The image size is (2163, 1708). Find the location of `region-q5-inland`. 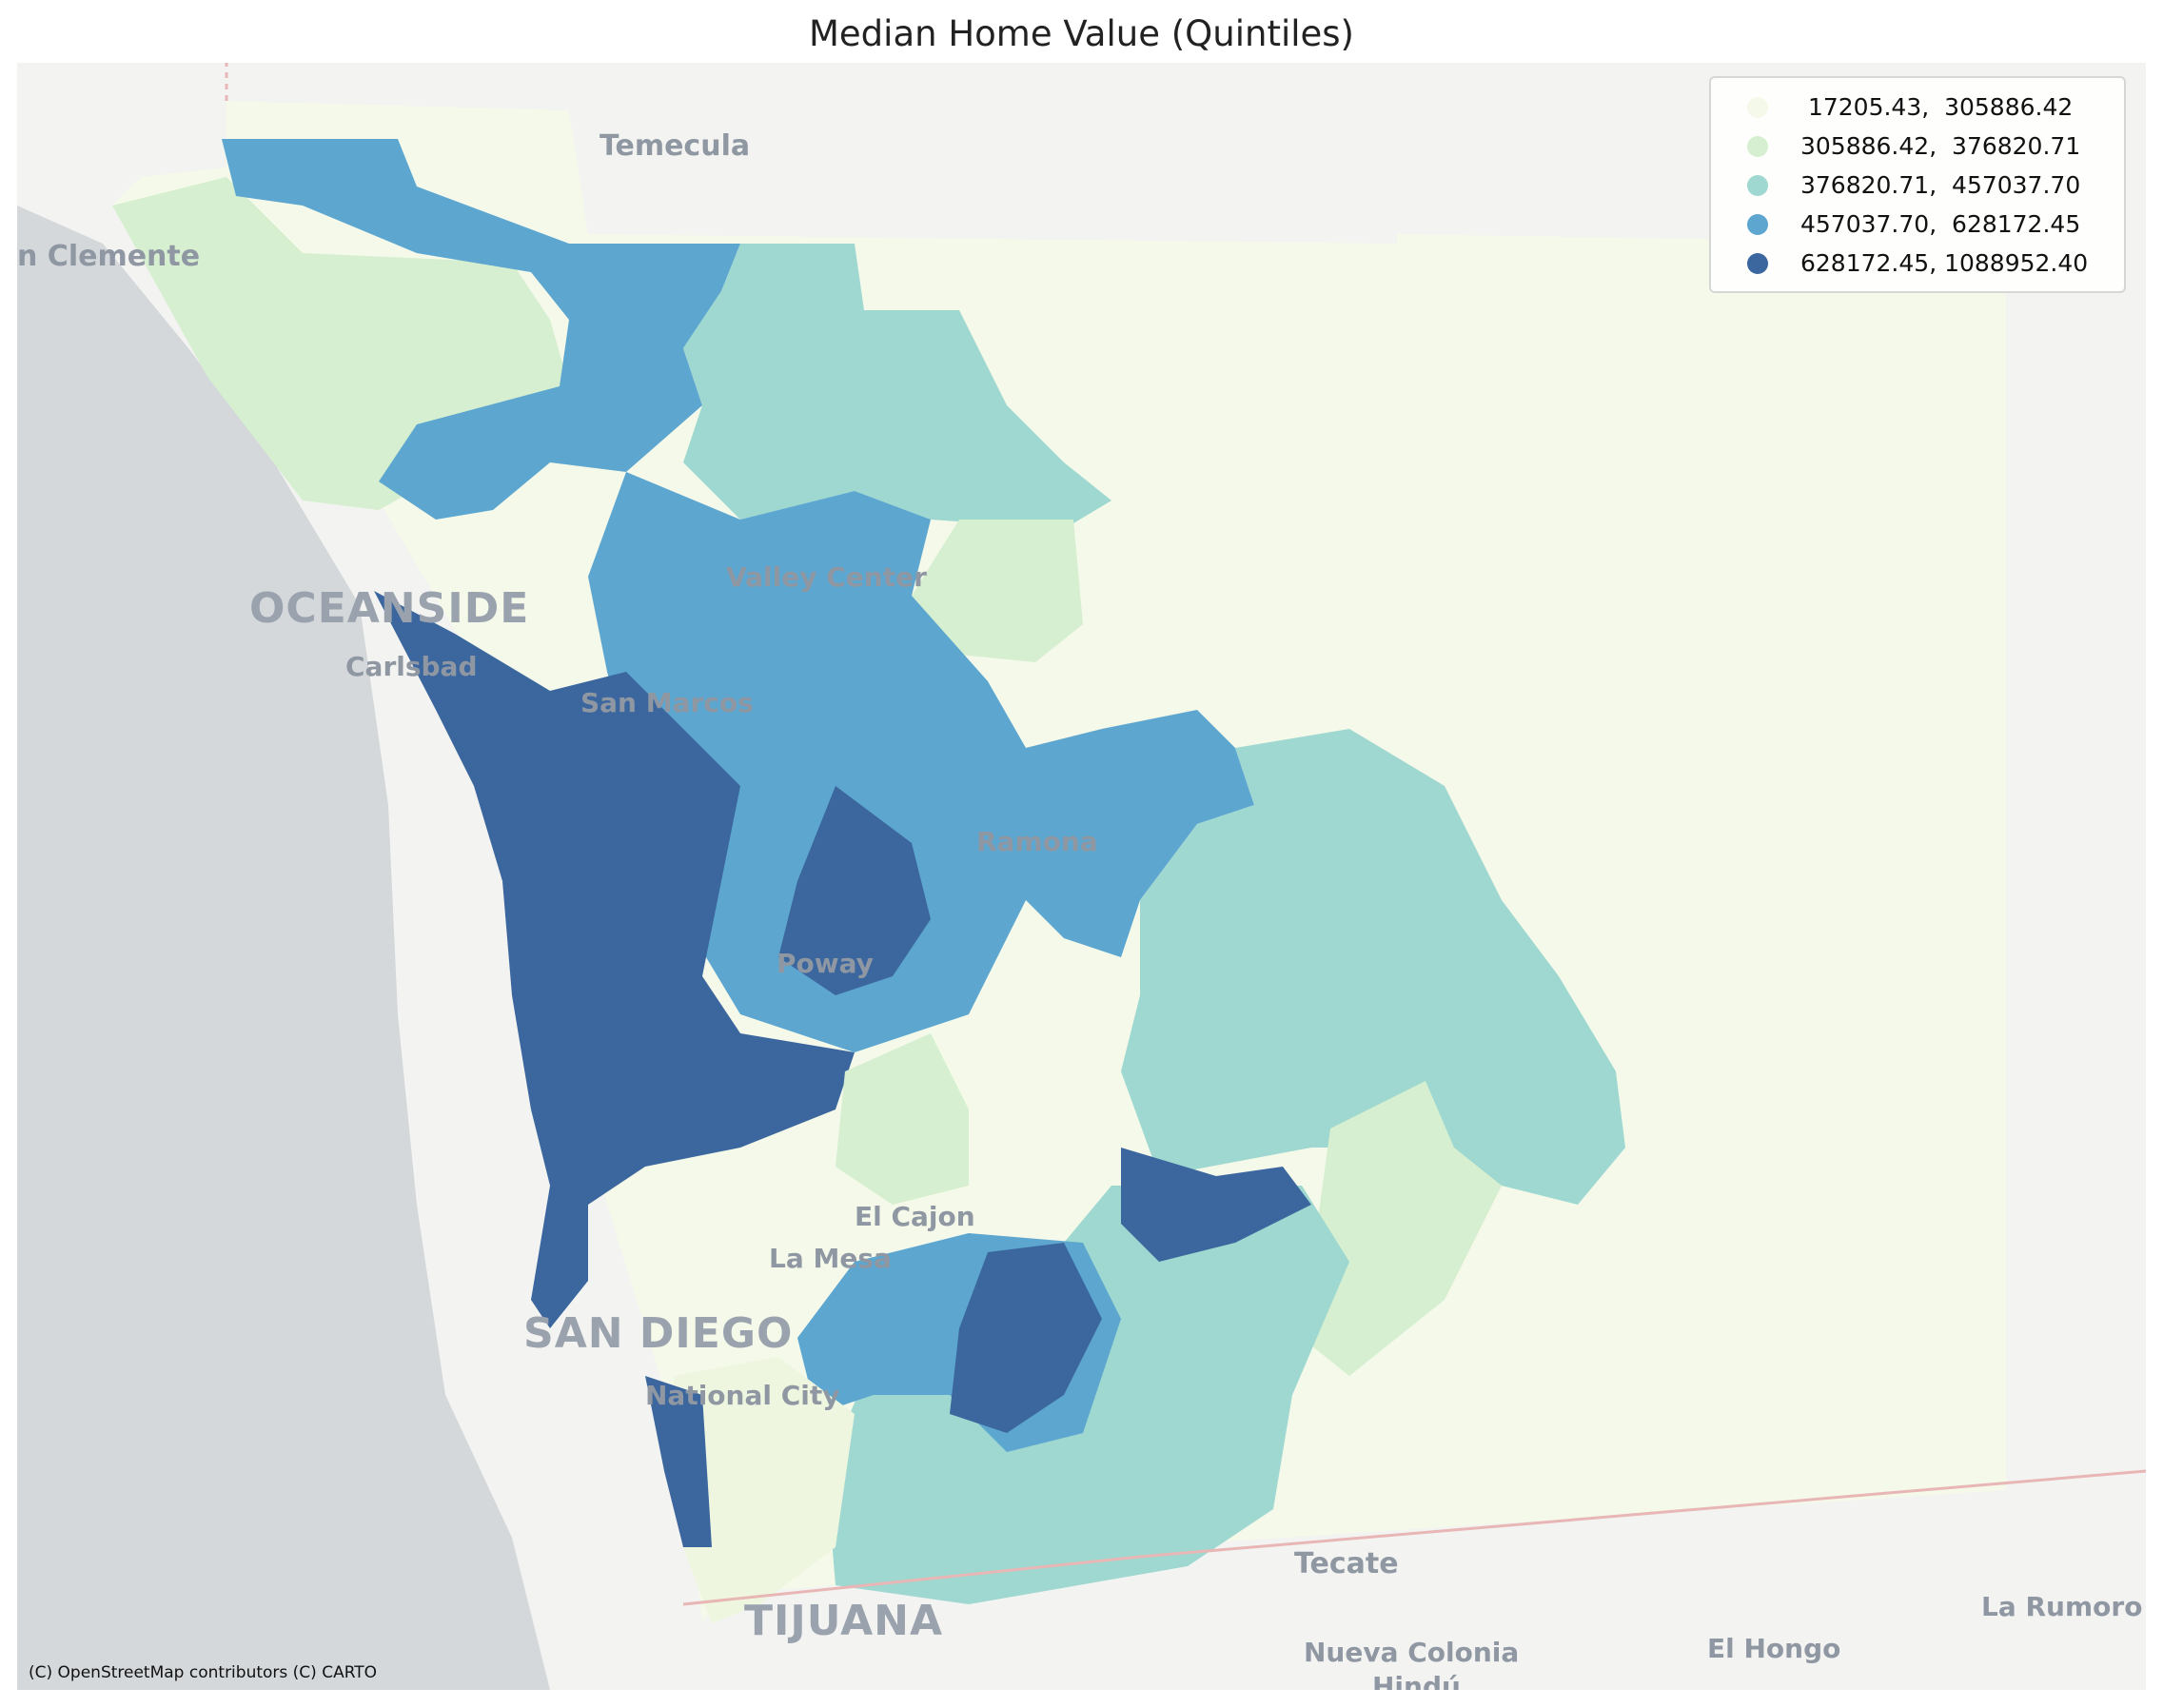

region-q5-inland is located at coordinates (854, 890).